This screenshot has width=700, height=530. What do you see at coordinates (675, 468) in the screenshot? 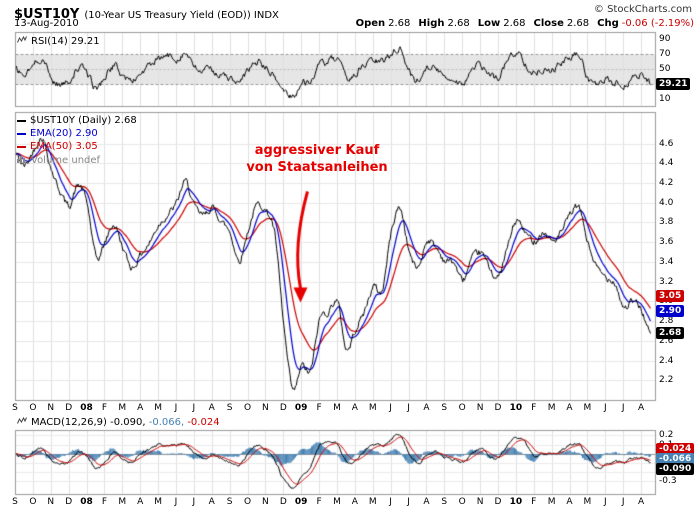
I see `last-value-badge: -0.090` at bounding box center [675, 468].